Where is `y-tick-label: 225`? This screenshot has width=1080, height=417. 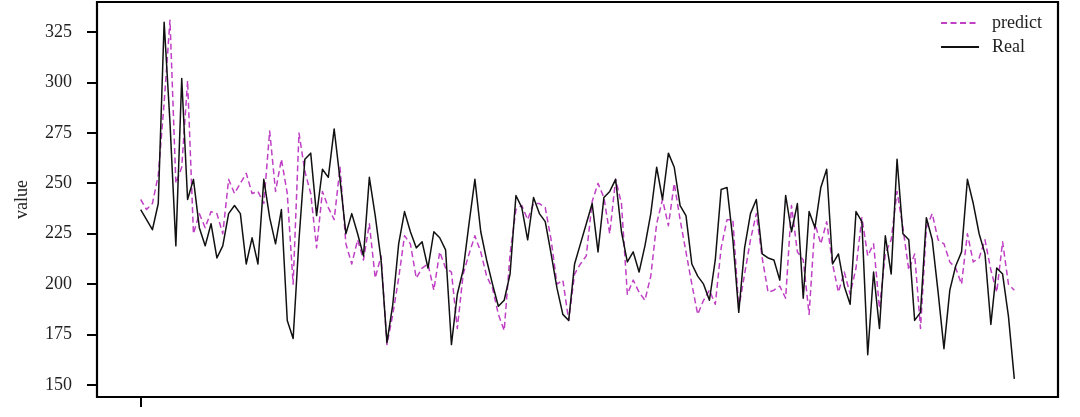 y-tick-label: 225 is located at coordinates (58, 232).